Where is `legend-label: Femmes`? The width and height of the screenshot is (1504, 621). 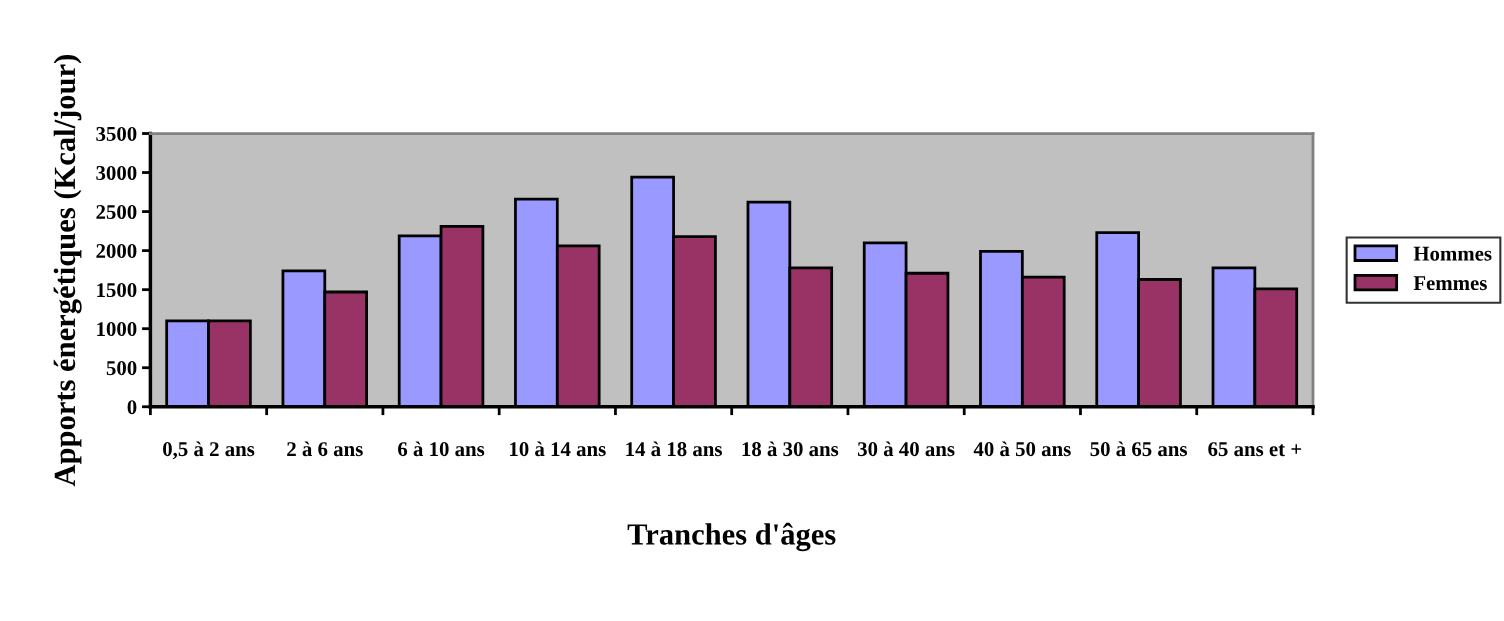
legend-label: Femmes is located at coordinates (1450, 283).